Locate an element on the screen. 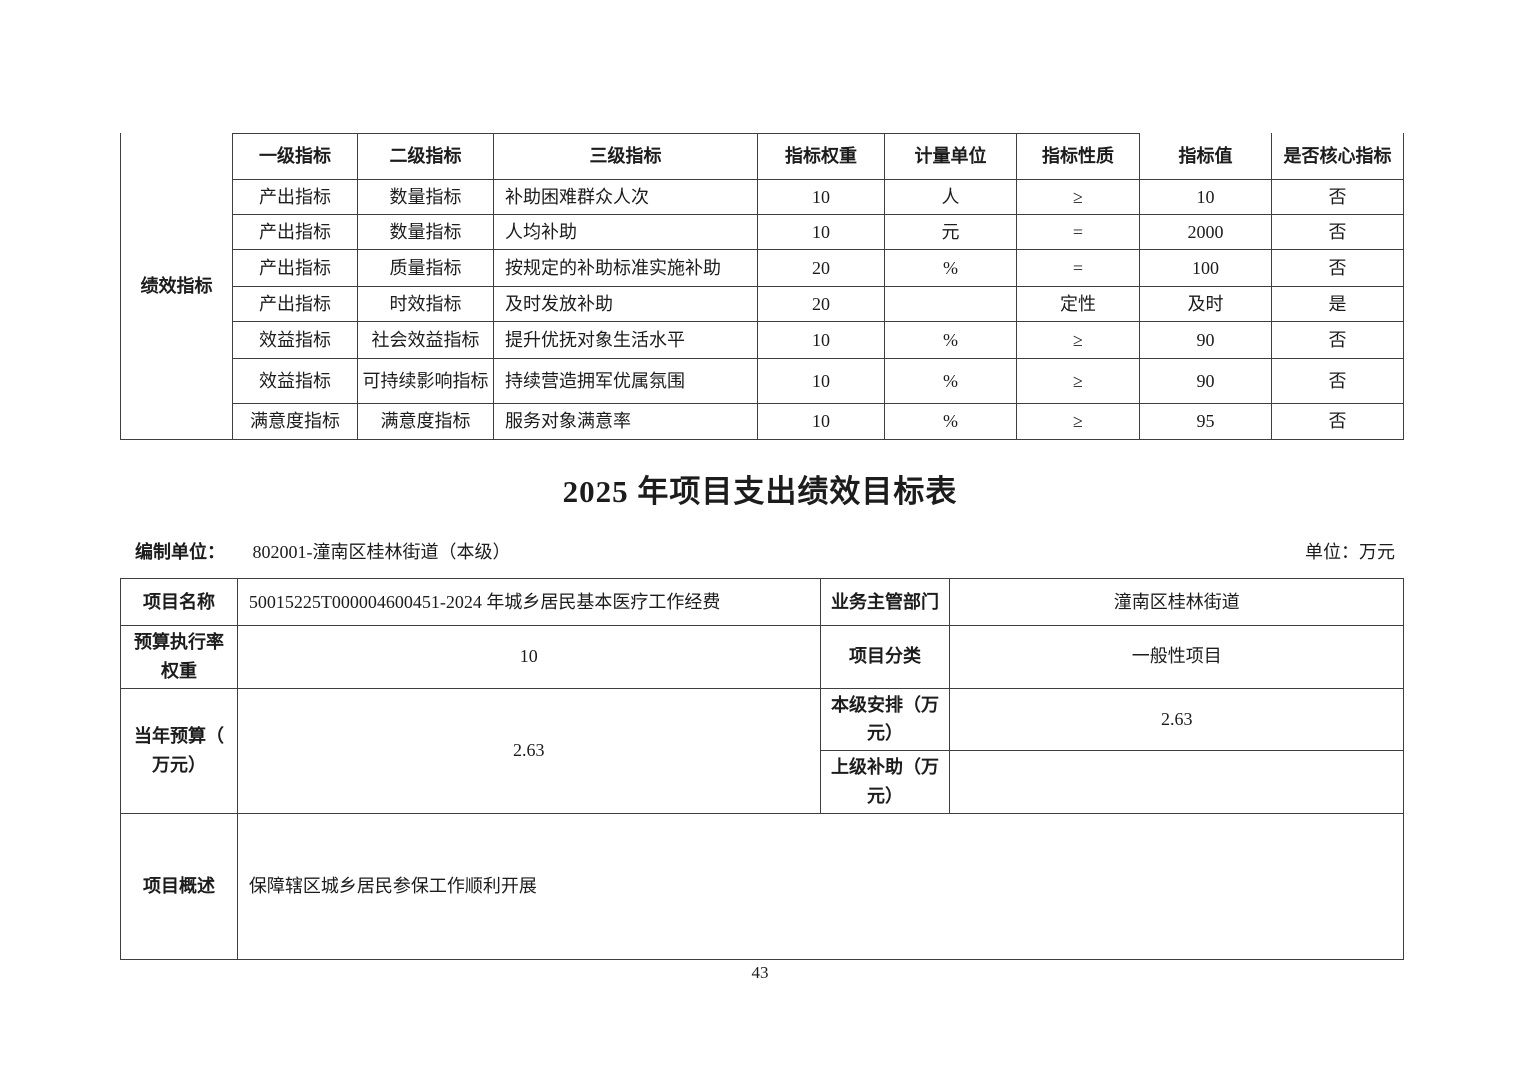 This screenshot has width=1520, height=1074. indicator-row: 效益指标 社会效益指标 提升优抚对象生活水平 10 % ≥ 90 否 is located at coordinates (762, 340).